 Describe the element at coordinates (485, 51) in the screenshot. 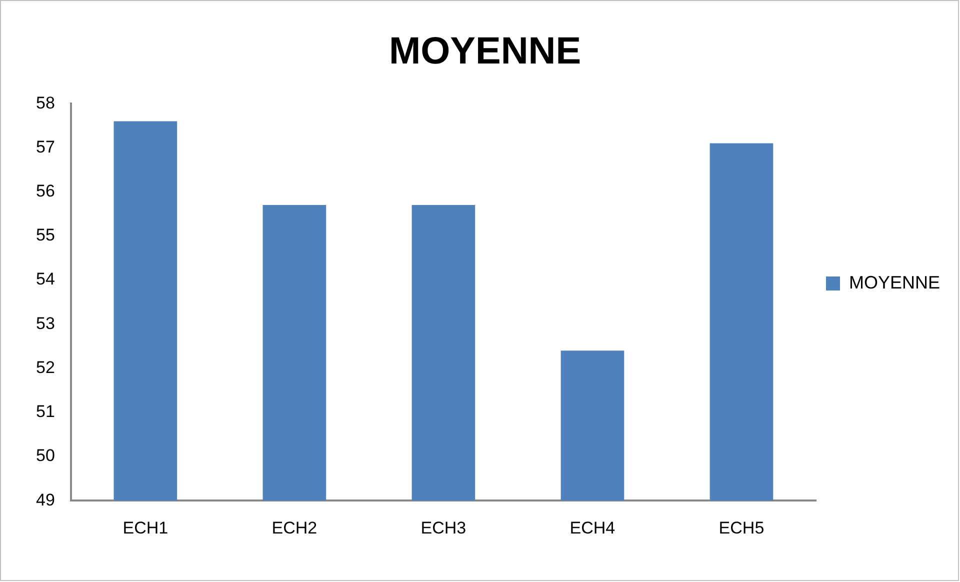

I see `chart-title: MOYENNE` at that location.